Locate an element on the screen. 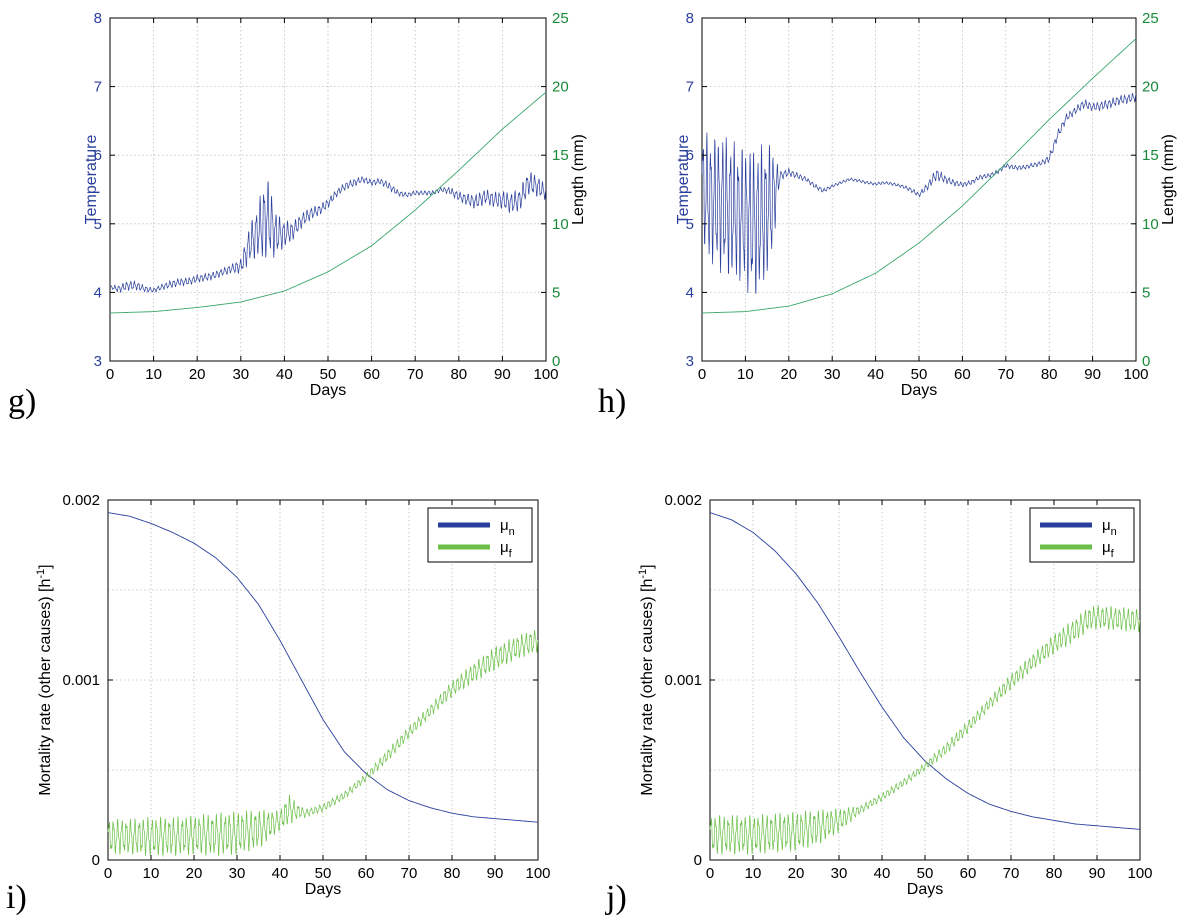  series-line-length is located at coordinates (919, 176).